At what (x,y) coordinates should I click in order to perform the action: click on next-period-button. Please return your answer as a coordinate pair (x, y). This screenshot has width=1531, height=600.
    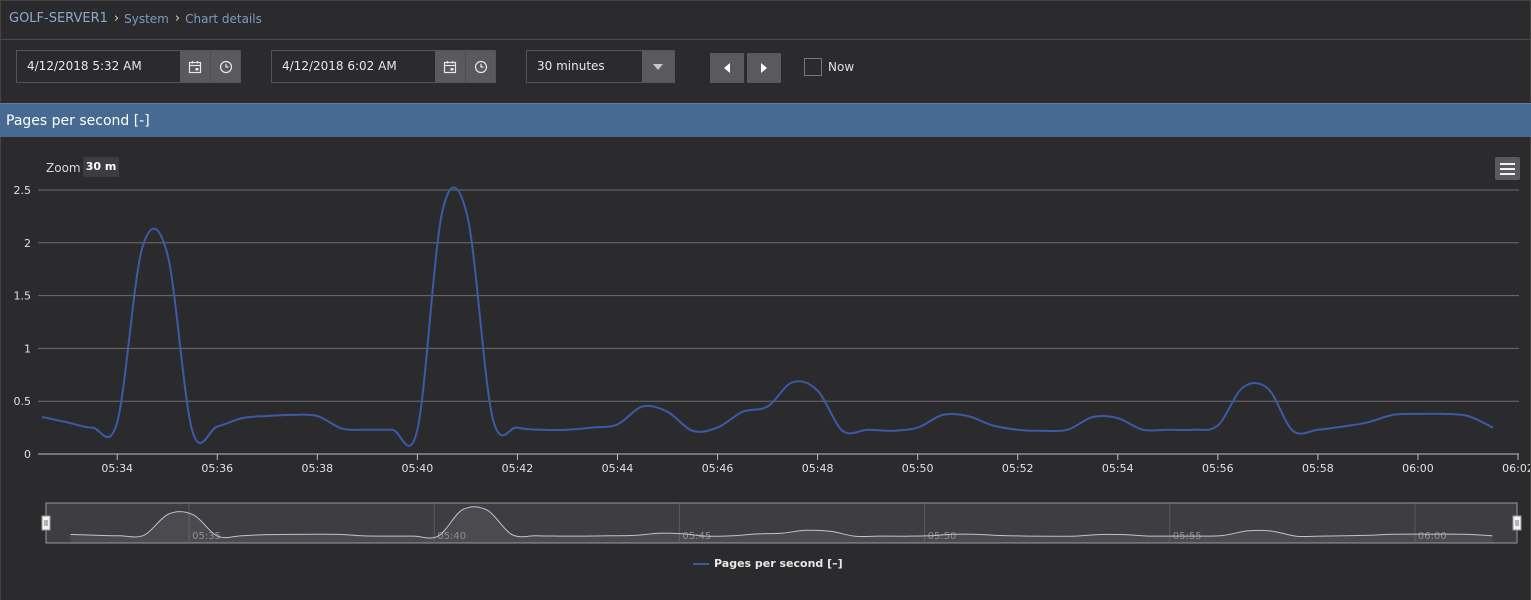
    Looking at the image, I should click on (764, 68).